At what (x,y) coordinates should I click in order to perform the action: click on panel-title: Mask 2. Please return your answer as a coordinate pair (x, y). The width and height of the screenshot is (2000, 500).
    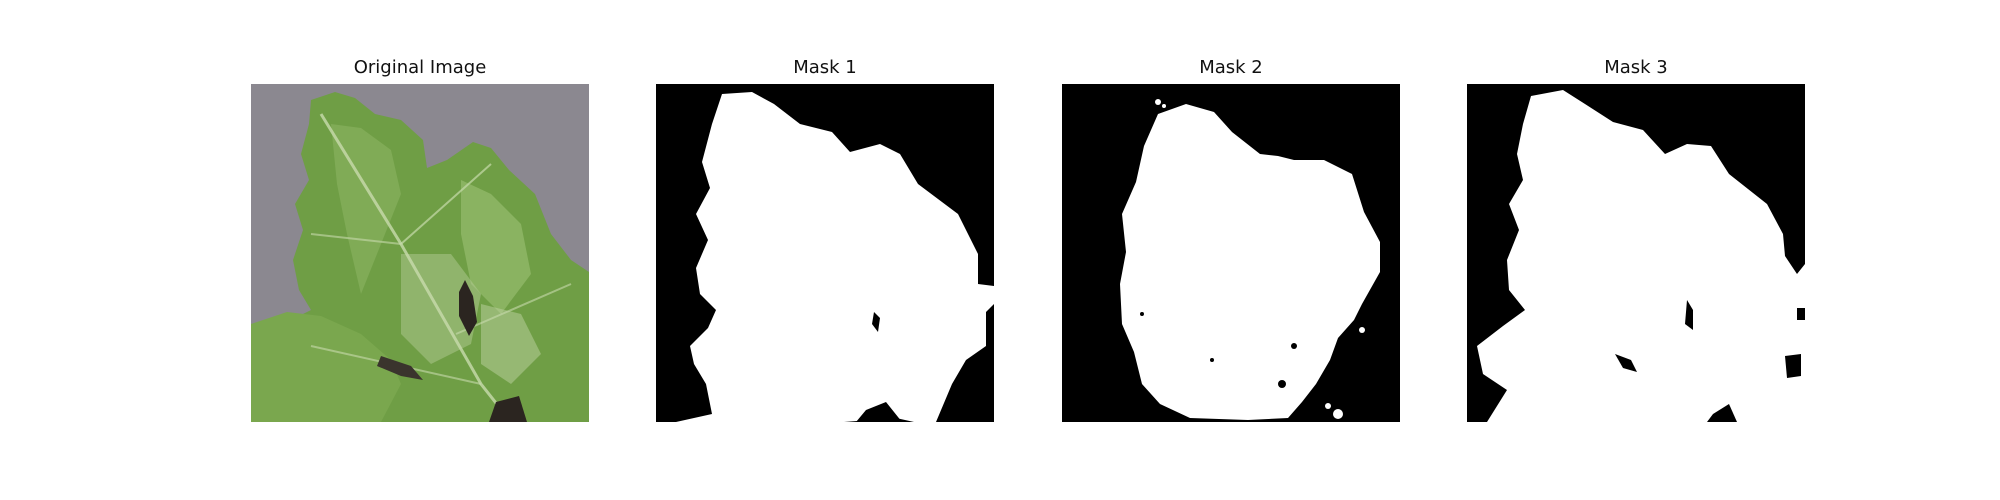
    Looking at the image, I should click on (1231, 67).